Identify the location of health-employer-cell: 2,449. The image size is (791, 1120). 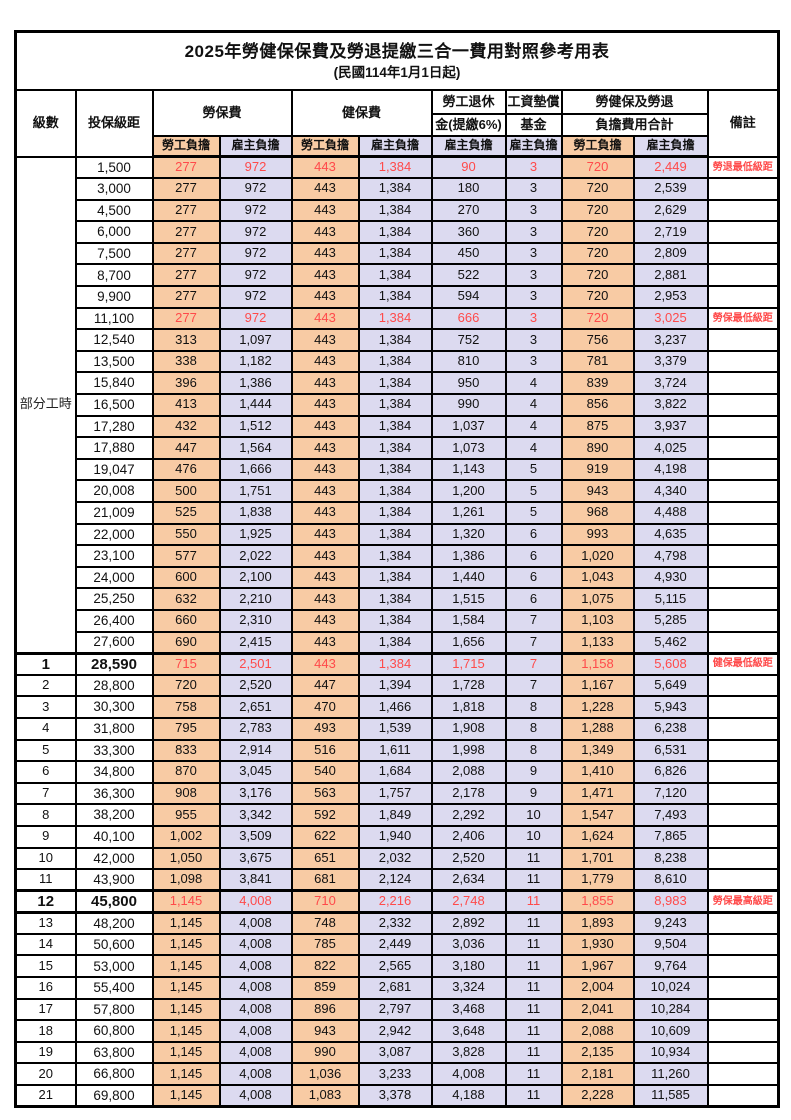
(395, 944).